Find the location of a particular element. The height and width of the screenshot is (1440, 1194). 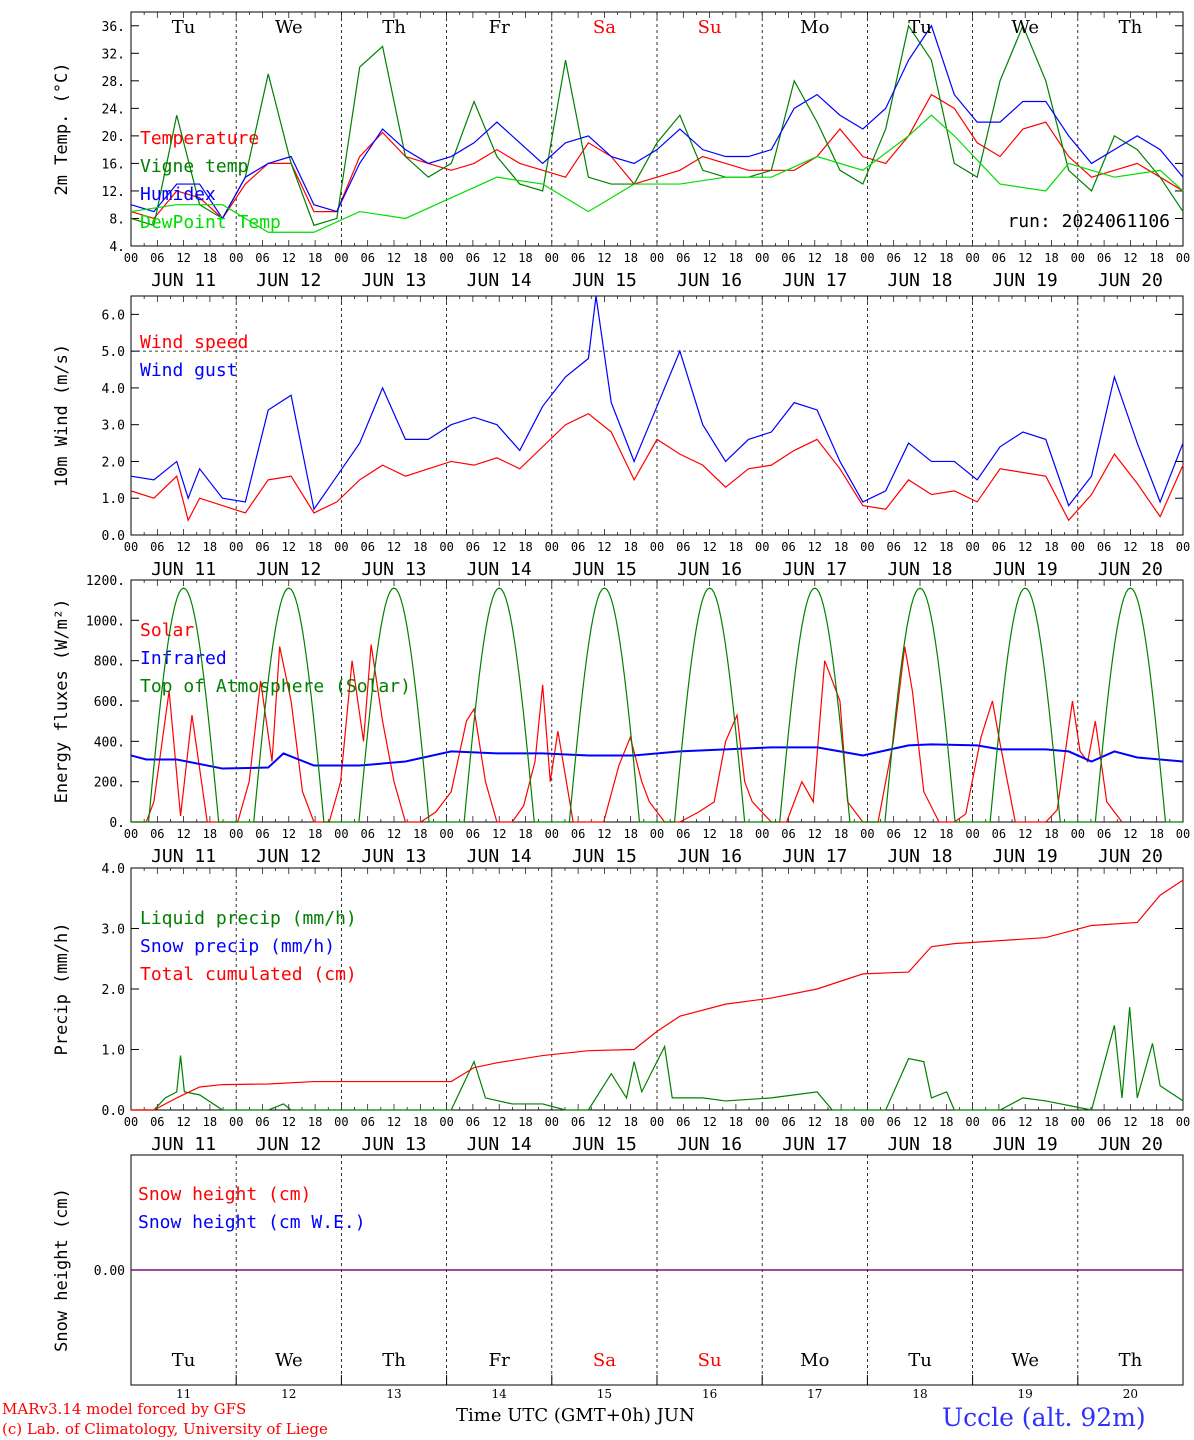

panel-5-ytick-label: 0.00 is located at coordinates (109, 1271).